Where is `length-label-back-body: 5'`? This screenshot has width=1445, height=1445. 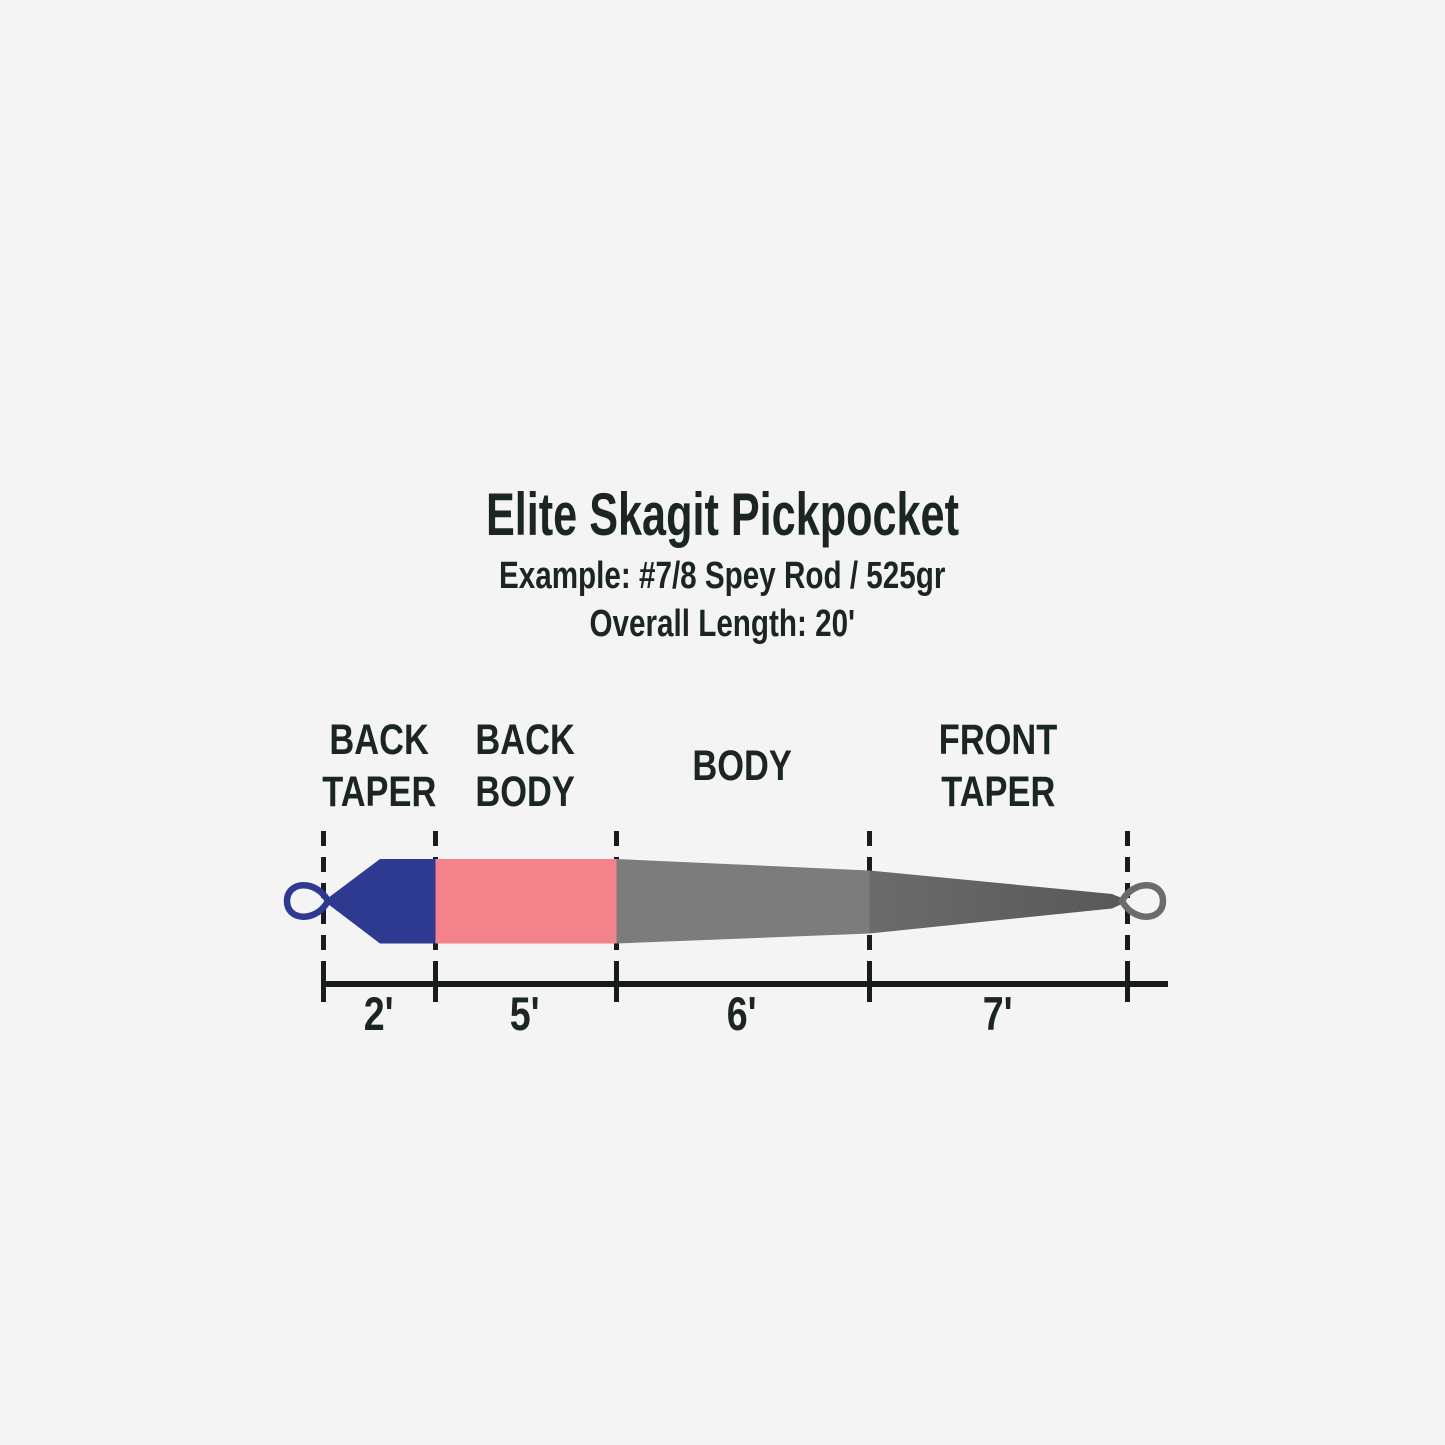 length-label-back-body: 5' is located at coordinates (525, 1014).